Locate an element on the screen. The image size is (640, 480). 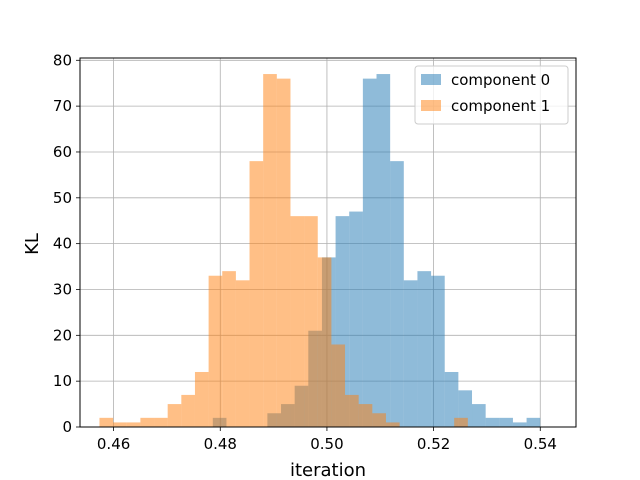
y-tick-label: 0 is located at coordinates (67, 427).